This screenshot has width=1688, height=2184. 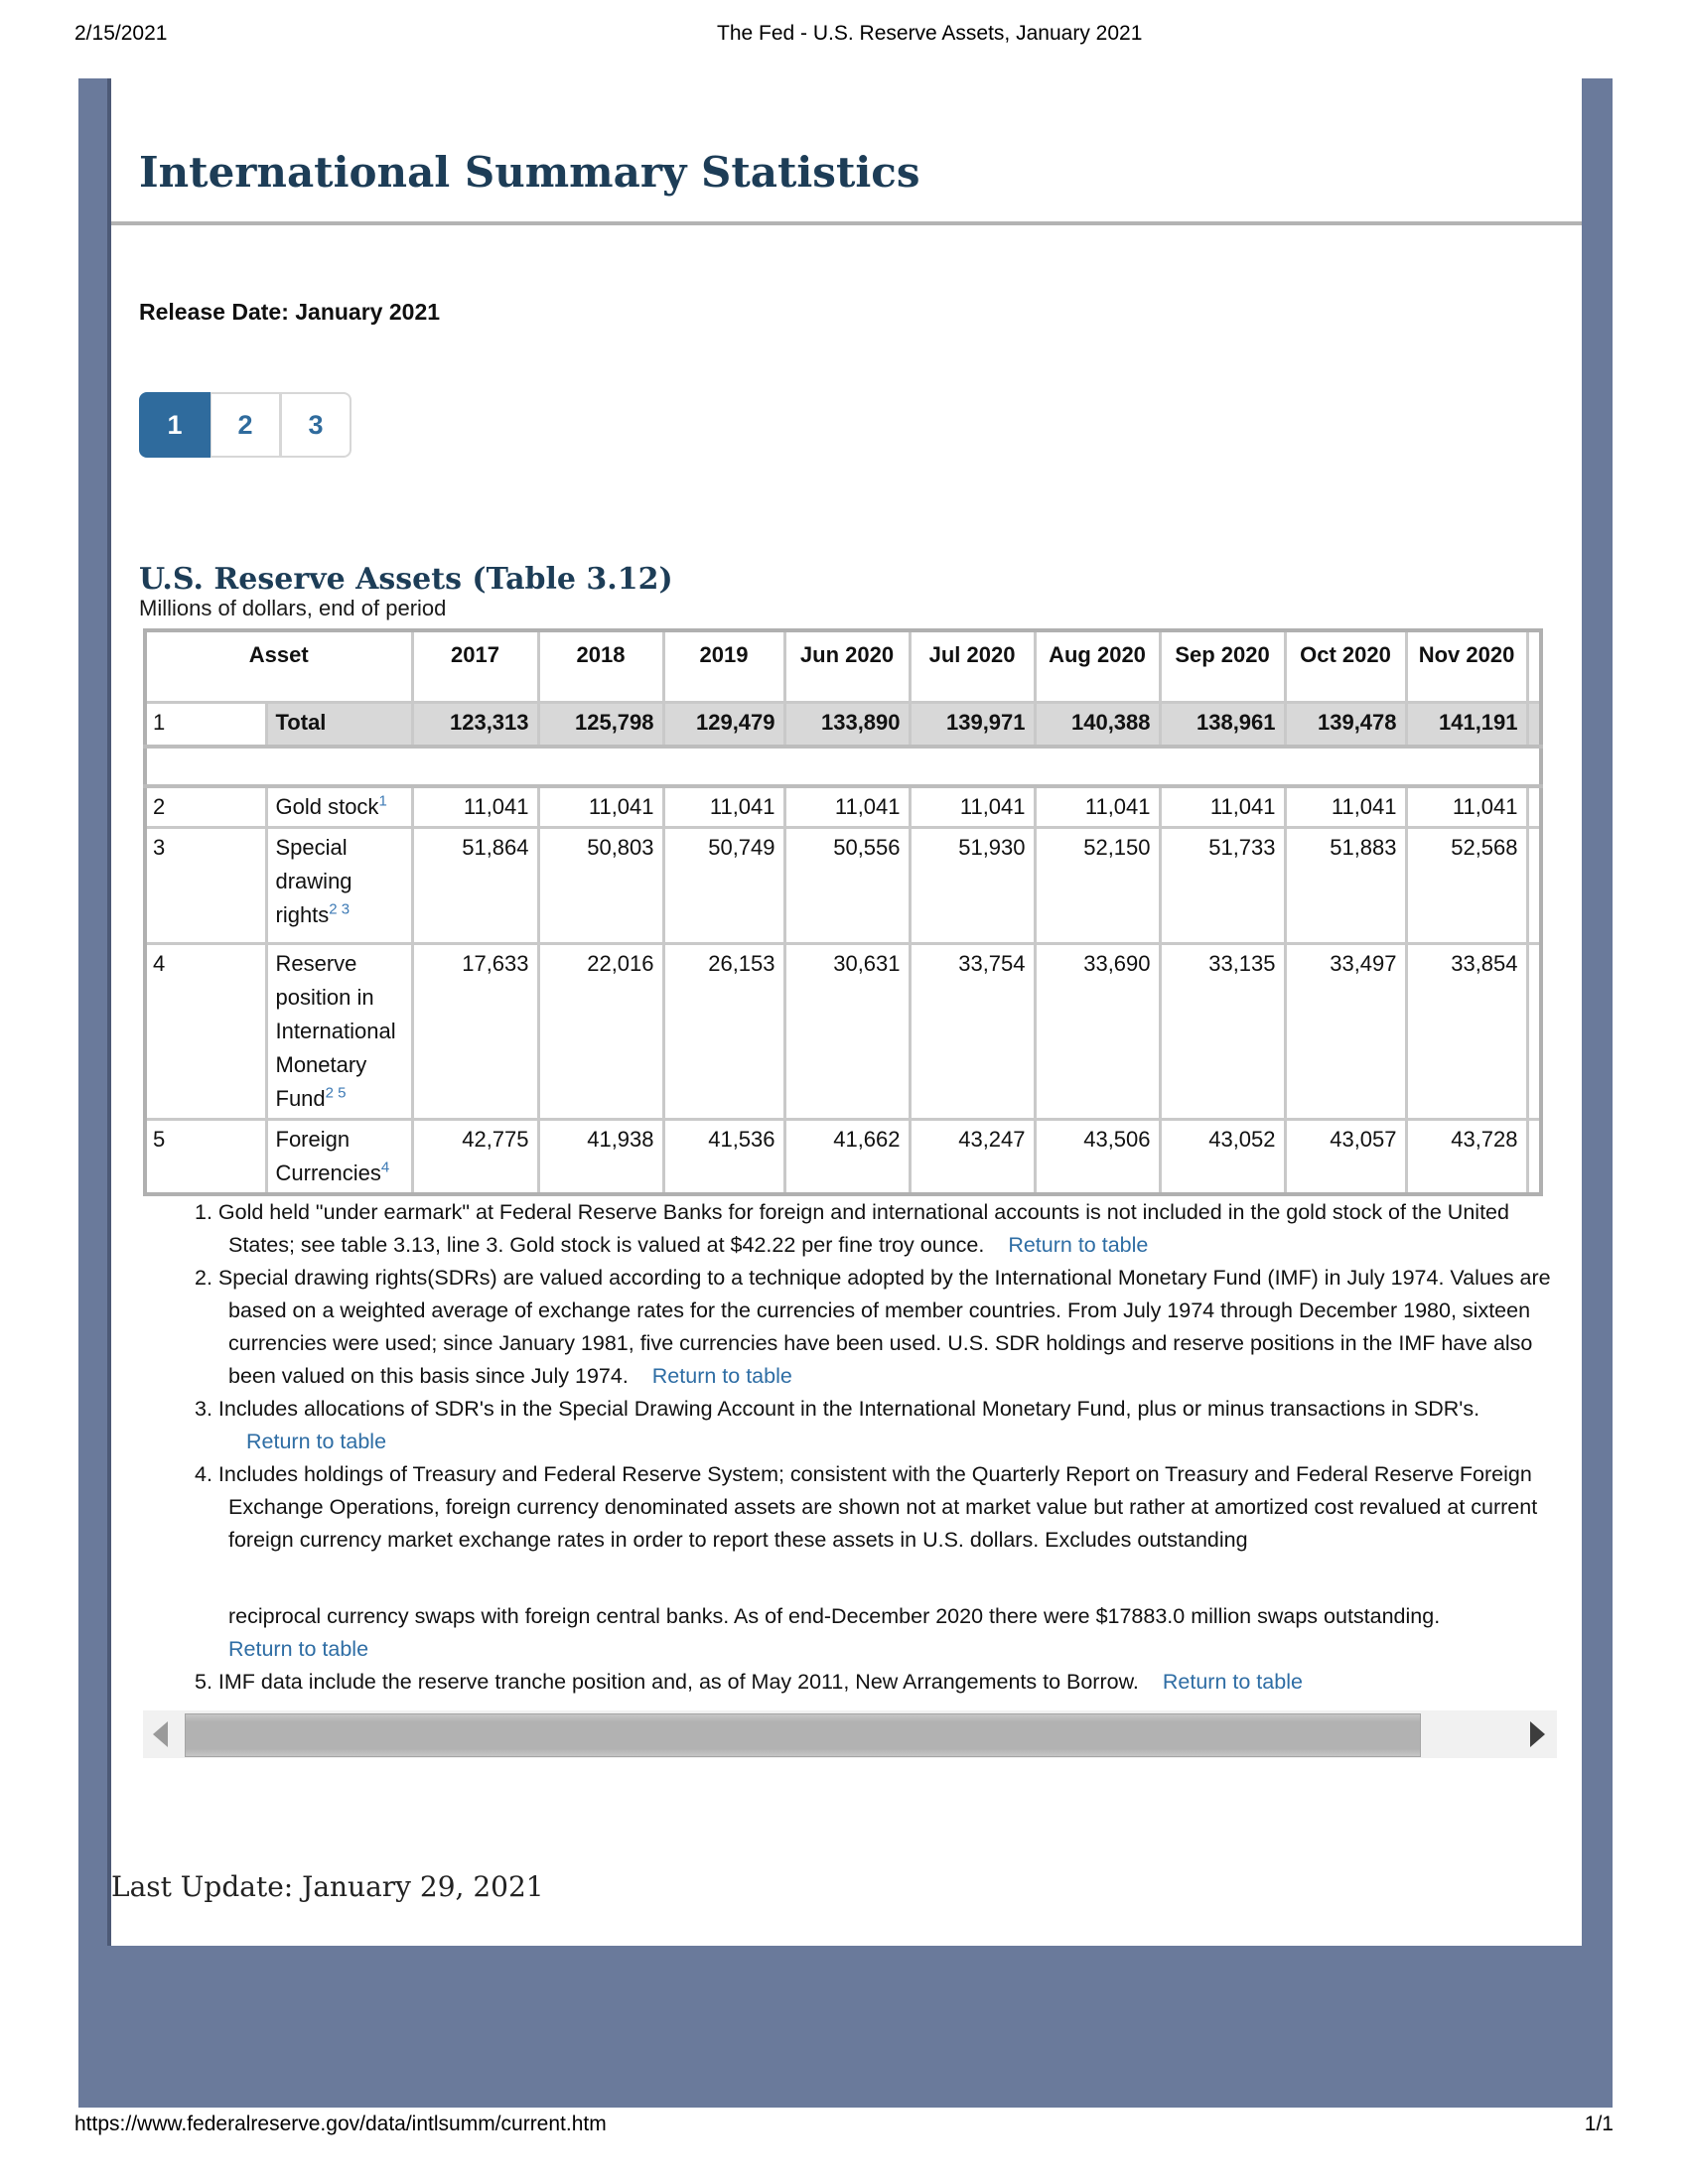 I want to click on scrollbar-right-arrow-icon, so click(x=1537, y=1734).